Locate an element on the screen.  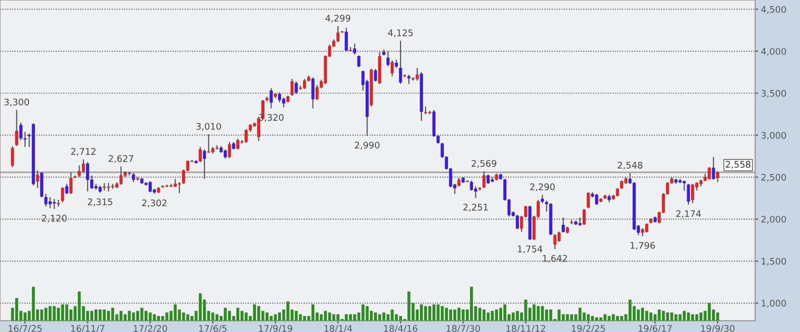
annotation: 1,754 is located at coordinates (530, 250).